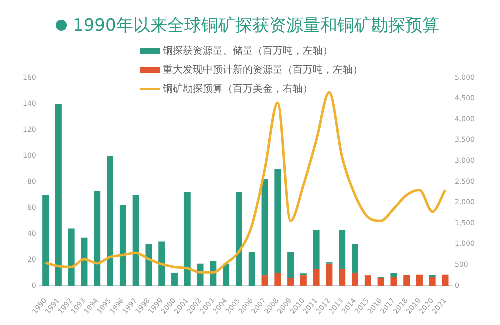 Image resolution: width=500 pixels, height=325 pixels. I want to click on chart-title: 1990年以来全球铜矿探获资源量和铜矿勘探预算, so click(256, 26).